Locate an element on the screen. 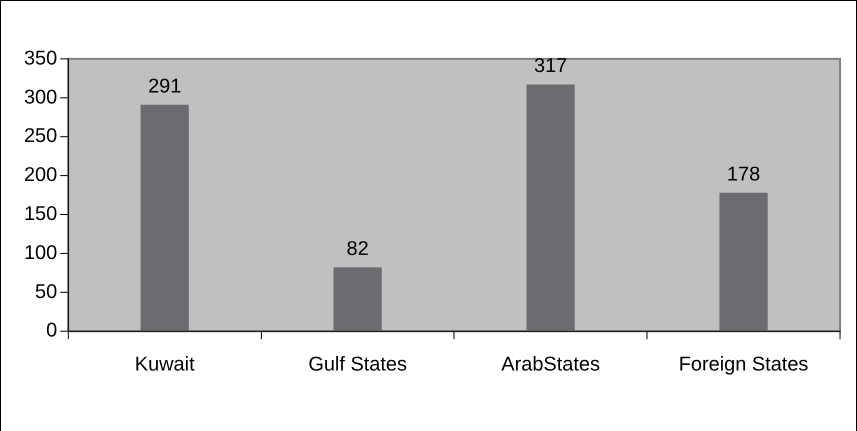  y-tick-label: 50 is located at coordinates (46, 291).